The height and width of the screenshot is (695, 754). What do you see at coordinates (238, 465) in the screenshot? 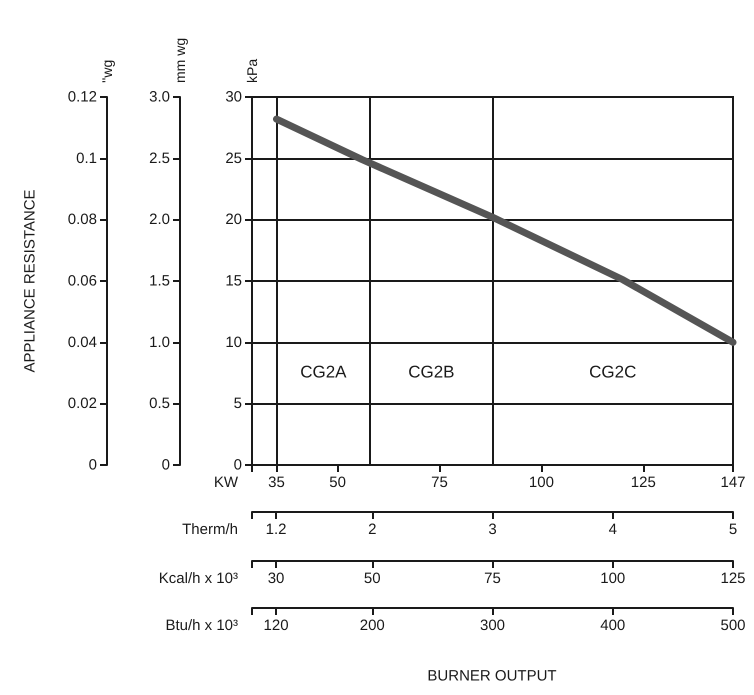
I see `y-tick-label: 0` at bounding box center [238, 465].